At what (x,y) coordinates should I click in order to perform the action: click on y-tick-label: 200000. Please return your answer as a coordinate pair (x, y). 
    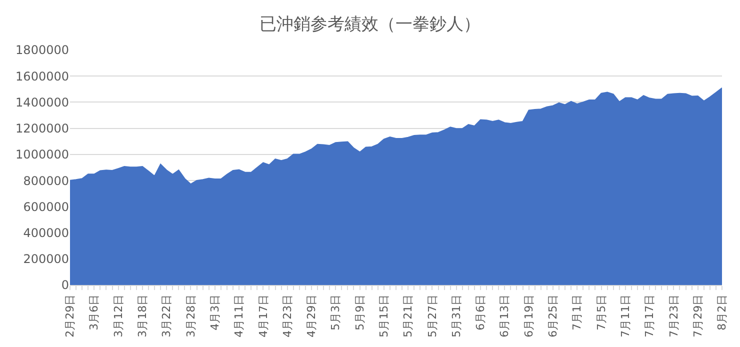
    Looking at the image, I should click on (46, 259).